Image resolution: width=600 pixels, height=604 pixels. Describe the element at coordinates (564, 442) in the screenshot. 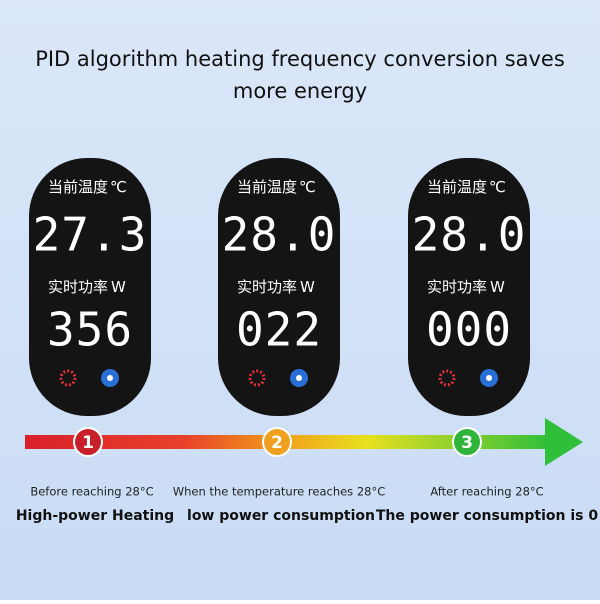

I see `arrow-head` at that location.